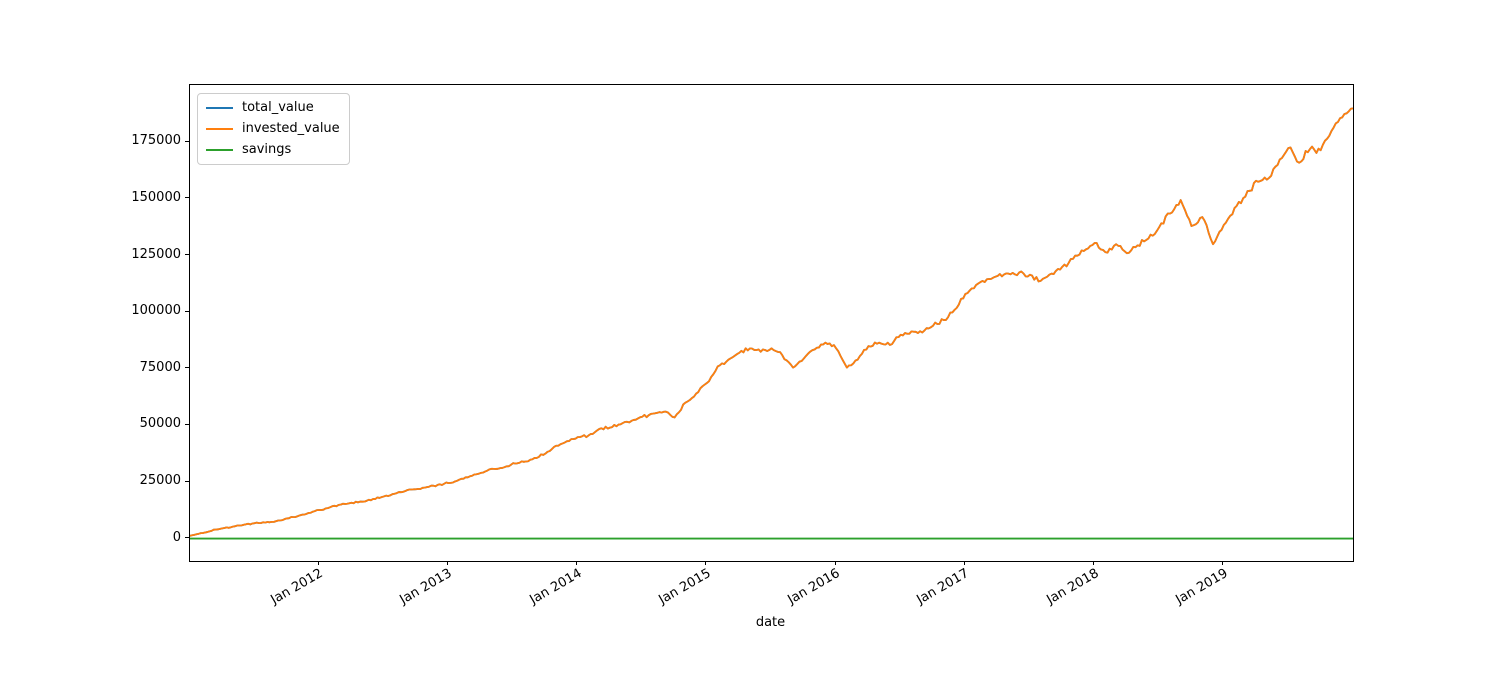 The image size is (1500, 700). Describe the element at coordinates (160, 480) in the screenshot. I see `y-tick-label: 25000` at that location.